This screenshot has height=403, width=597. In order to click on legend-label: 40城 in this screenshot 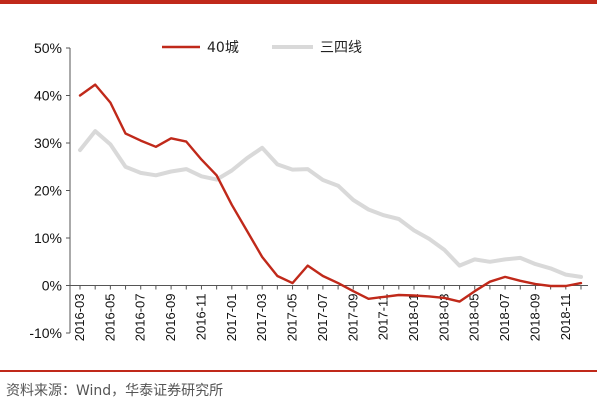, I will do `click(223, 48)`.